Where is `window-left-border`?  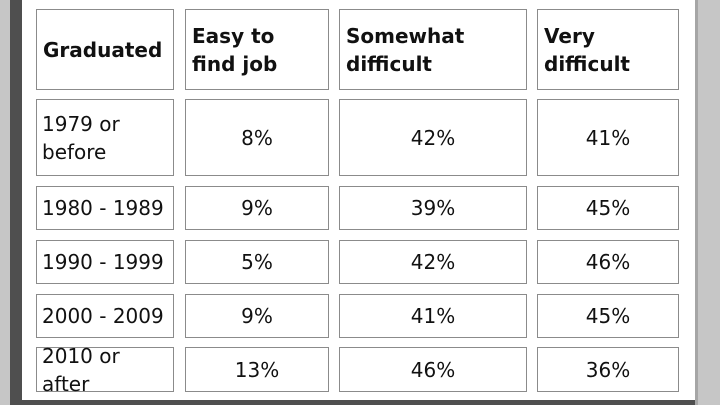
window-left-border is located at coordinates (16, 202).